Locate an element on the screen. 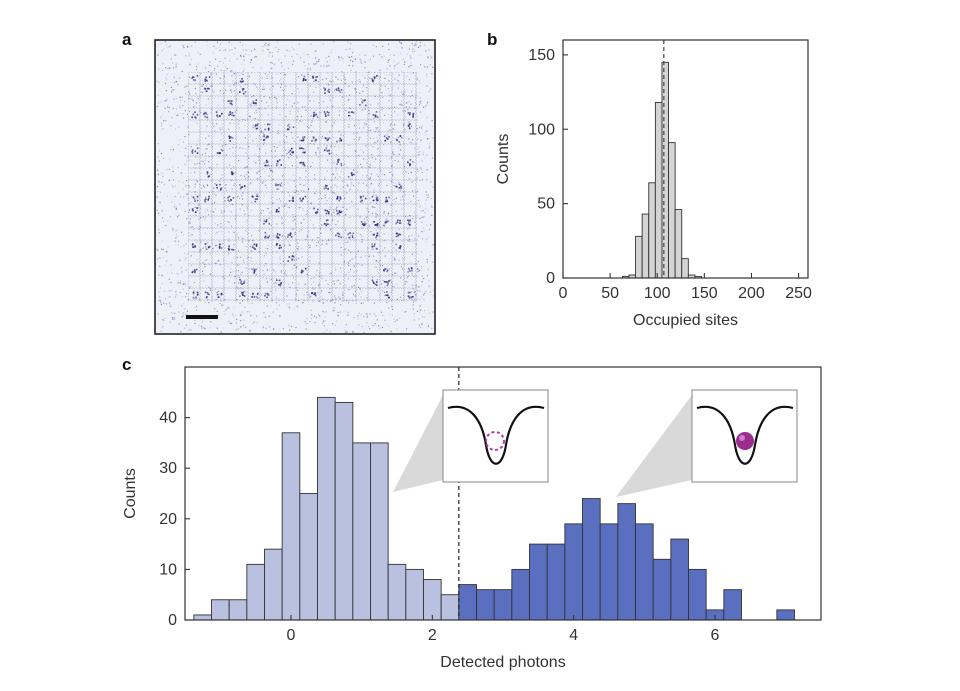 This screenshot has height=691, width=960. empty-site-atom-outline is located at coordinates (495, 441).